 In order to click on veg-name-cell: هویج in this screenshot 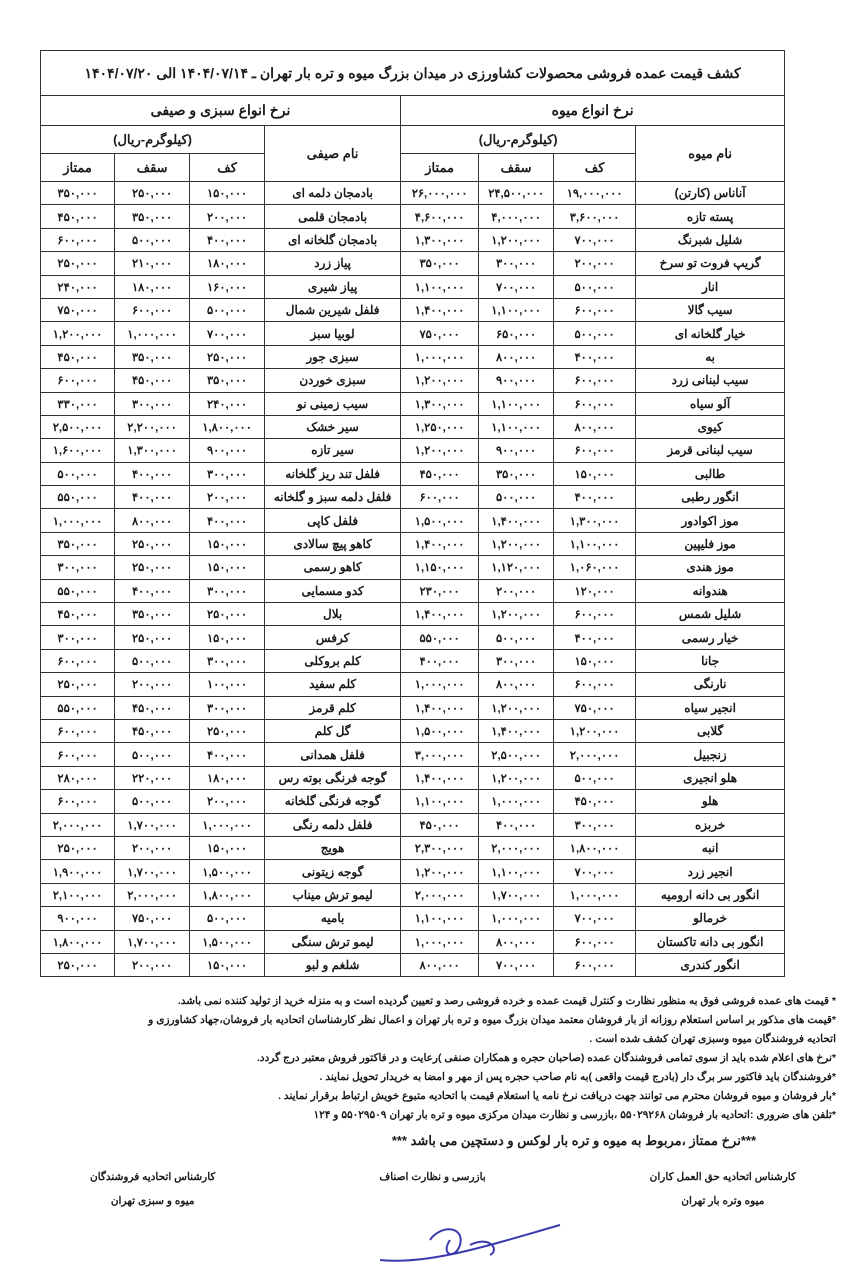, I will do `click(333, 848)`.